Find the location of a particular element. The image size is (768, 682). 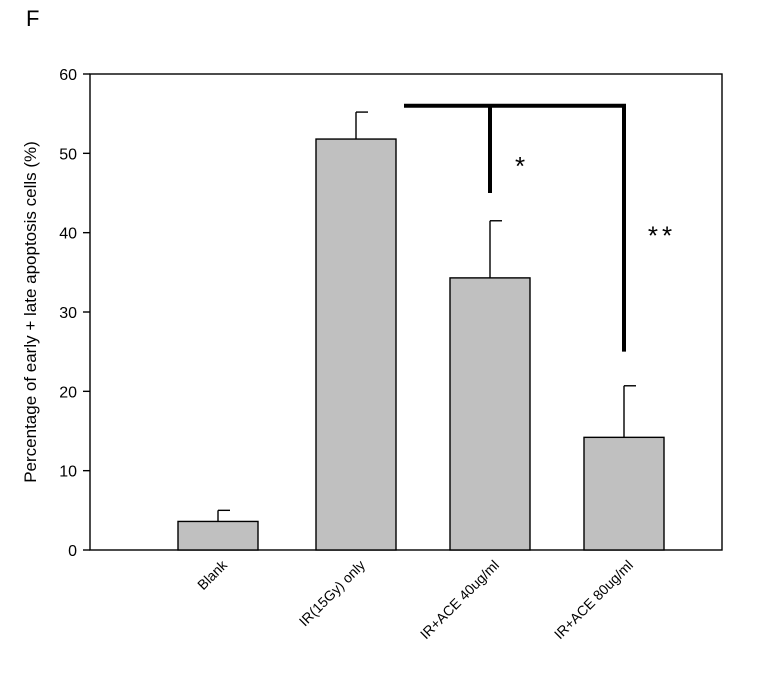

y-tick-label: 60 is located at coordinates (68, 75).